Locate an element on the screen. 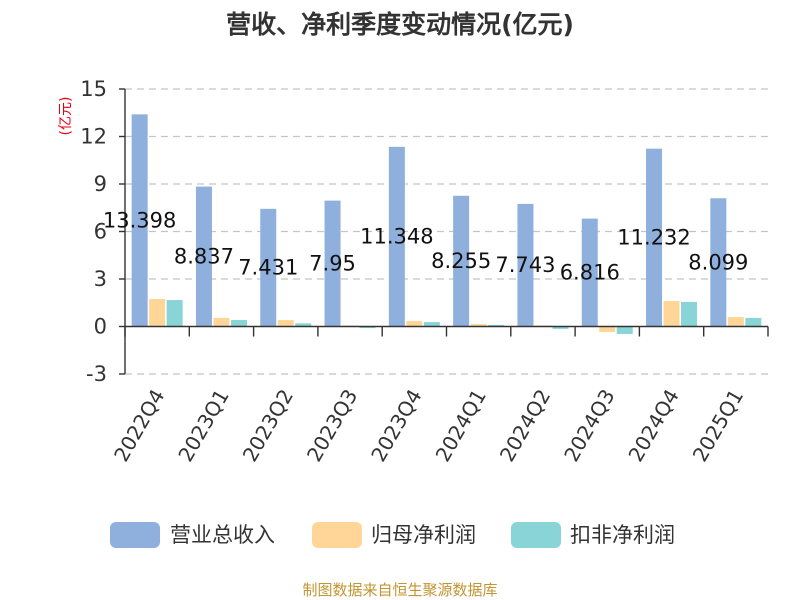 The image size is (800, 600). legend-label-non-recurring-net-profit: 扣非净利润 is located at coordinates (622, 535).